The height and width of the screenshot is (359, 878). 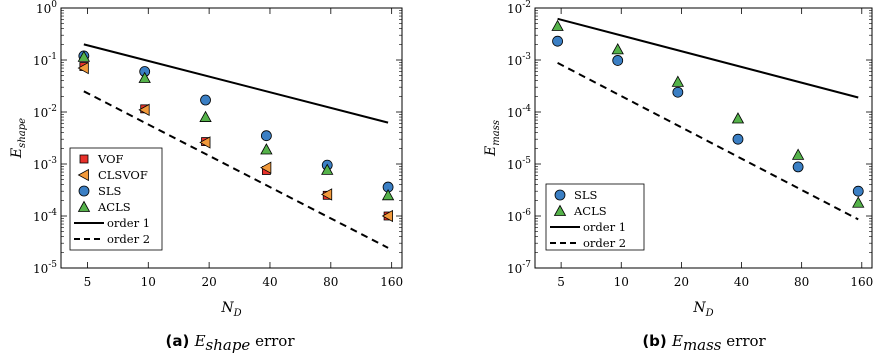 What do you see at coordinates (519, 216) in the screenshot?
I see `y-tick-label: 10⁻⁶` at bounding box center [519, 216].